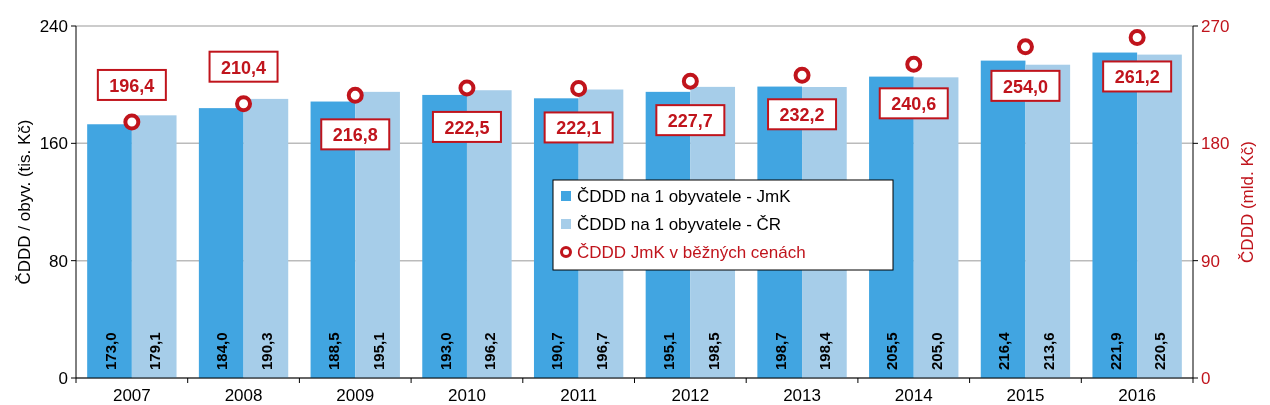 This screenshot has height=405, width=1270. I want to click on y-tick-label: 0, so click(63, 378).